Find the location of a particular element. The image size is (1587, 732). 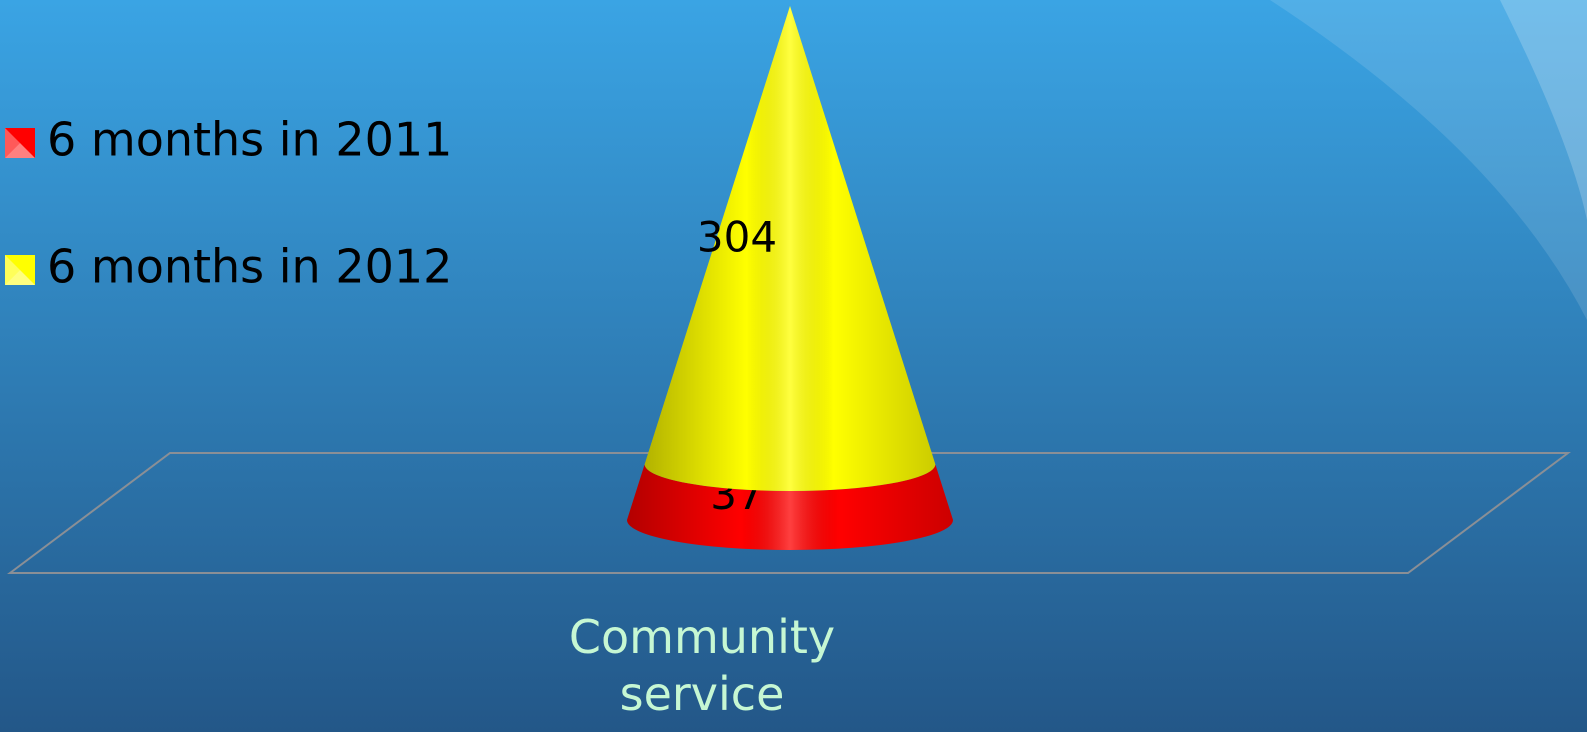

legend-label: 6 months in 2012 is located at coordinates (249, 267).